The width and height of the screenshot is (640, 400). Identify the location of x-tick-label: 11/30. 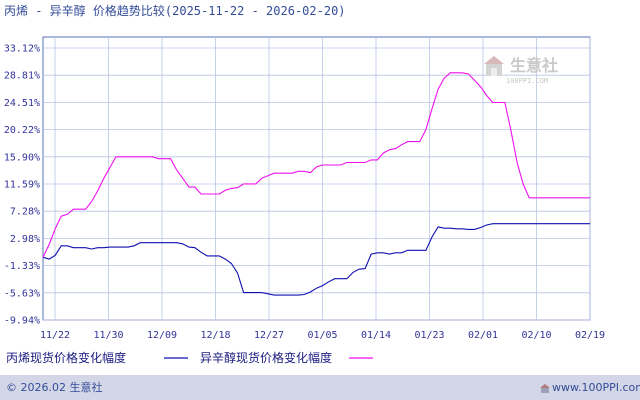
(108, 335).